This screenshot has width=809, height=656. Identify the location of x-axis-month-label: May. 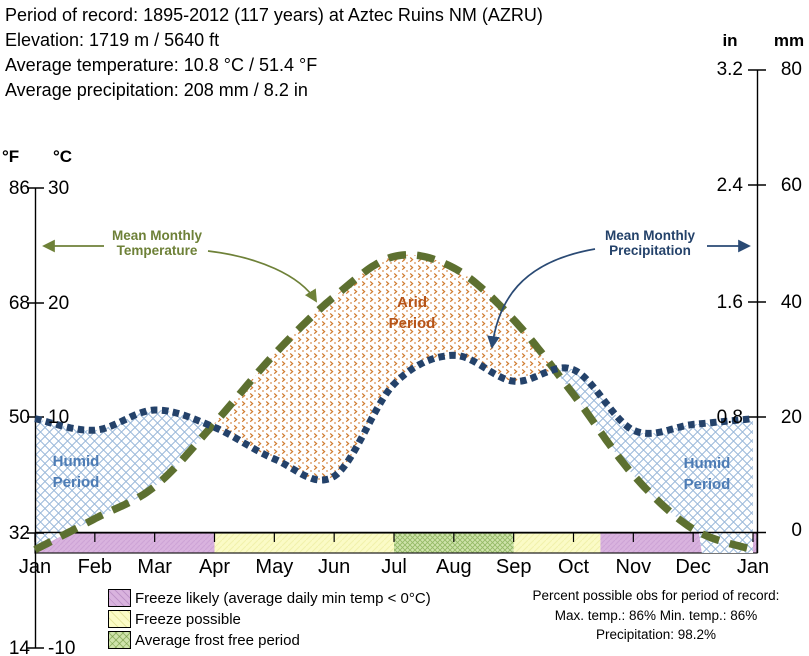
(274, 567).